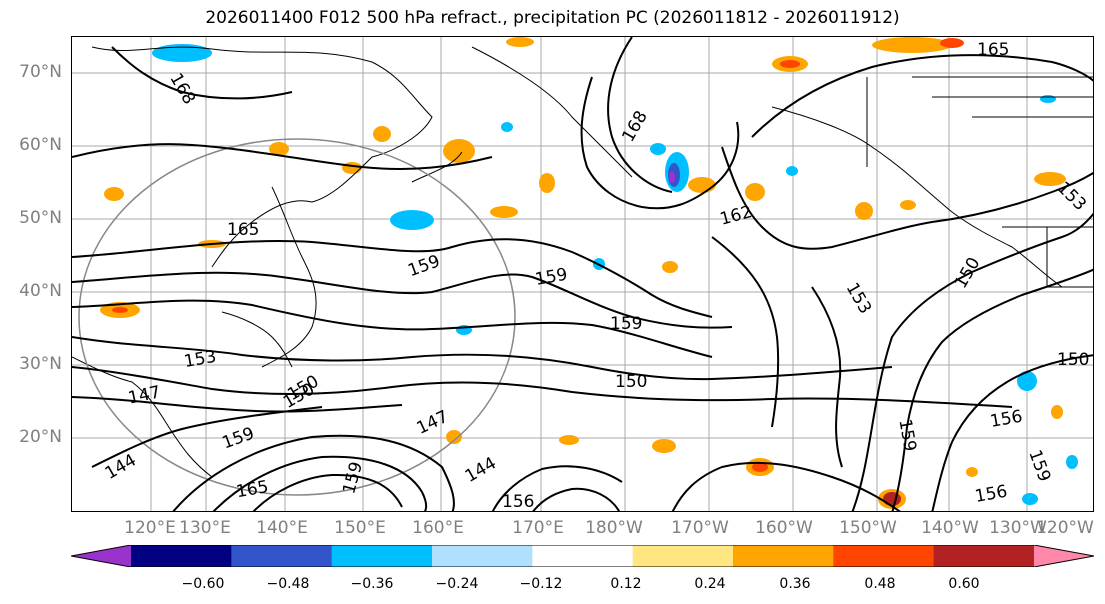 The height and width of the screenshot is (604, 1105). I want to click on colorbar-tick: −0.24, so click(457, 584).